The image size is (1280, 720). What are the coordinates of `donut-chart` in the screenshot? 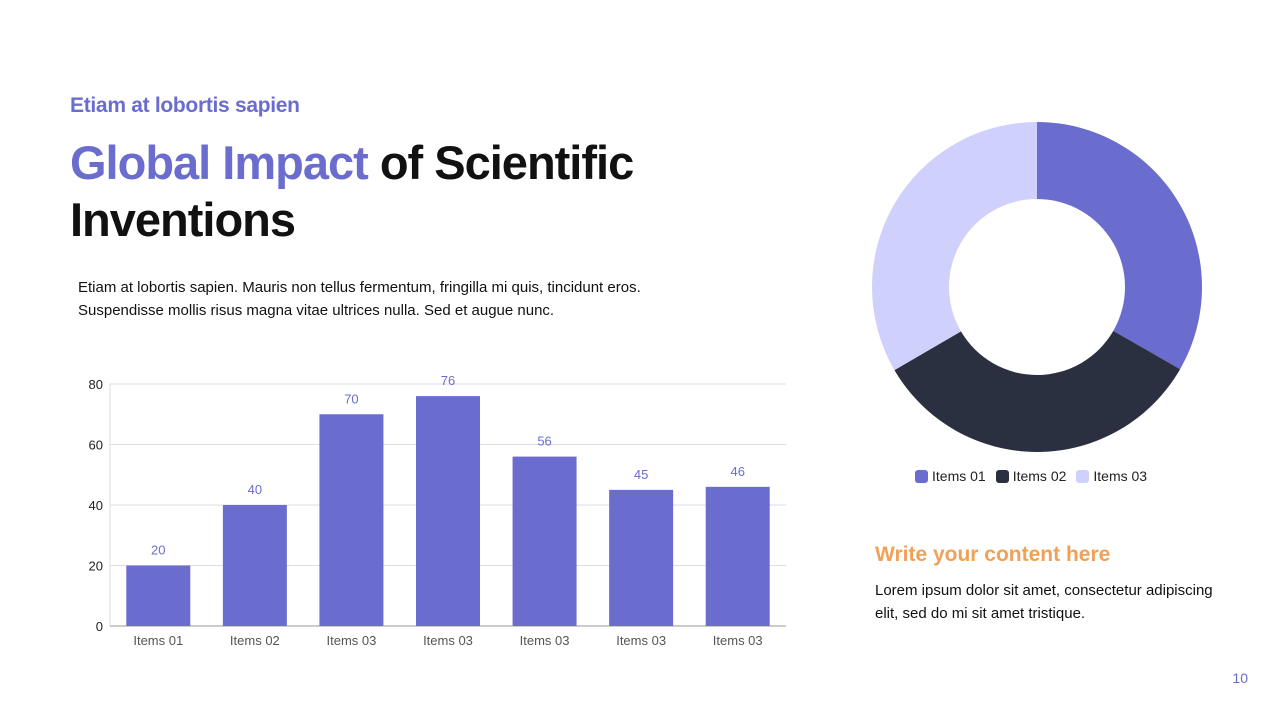 It's located at (1037, 287).